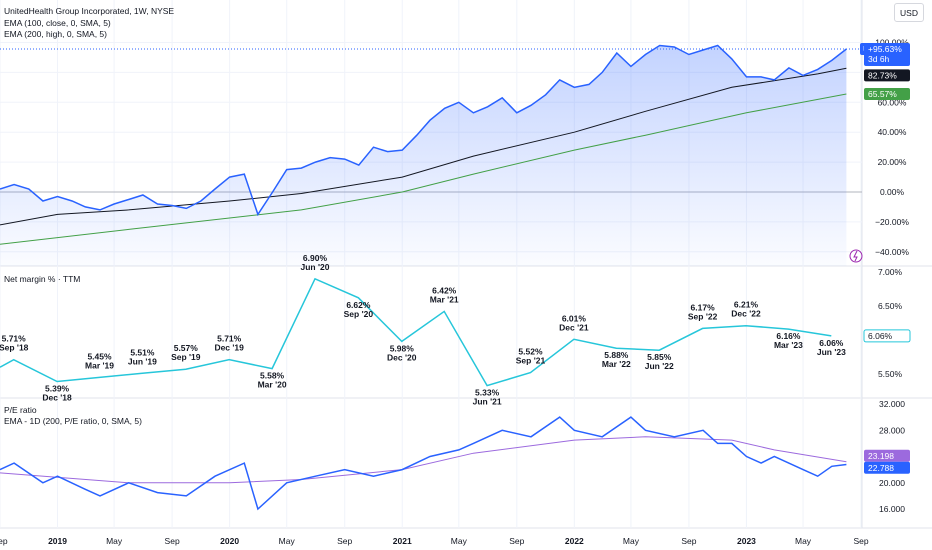  Describe the element at coordinates (229, 348) in the screenshot. I see `margin-period-label: Dec '19` at that location.